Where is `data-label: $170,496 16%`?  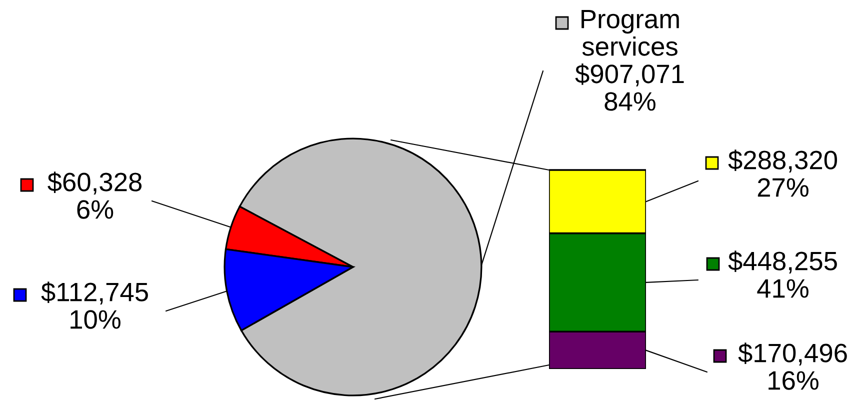 data-label: $170,496 16% is located at coordinates (792, 366).